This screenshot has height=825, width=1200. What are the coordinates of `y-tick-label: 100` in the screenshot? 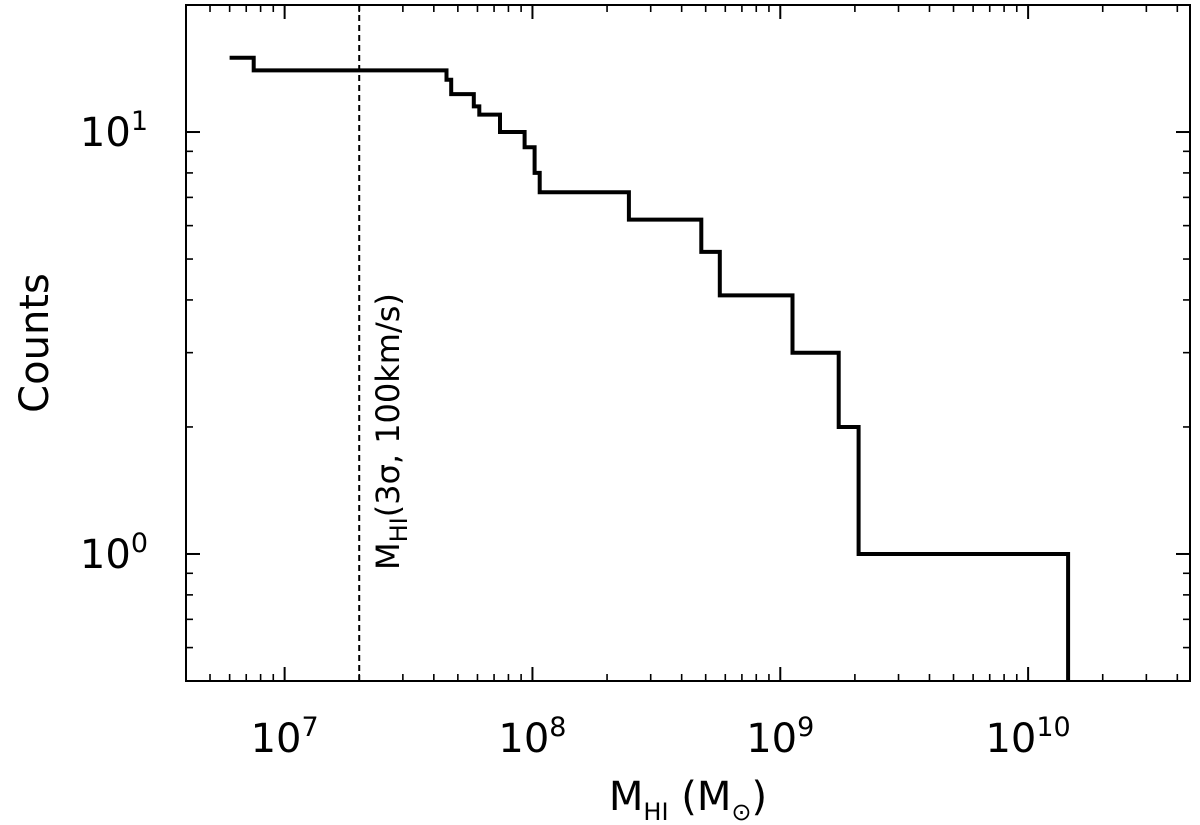 It's located at (114, 553).